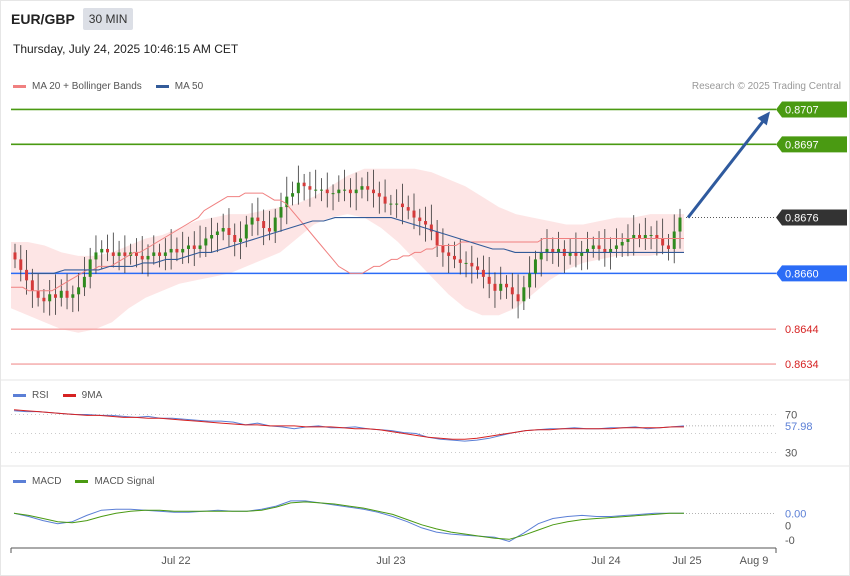  What do you see at coordinates (348, 520) in the screenshot?
I see `macd-signal-line` at bounding box center [348, 520].